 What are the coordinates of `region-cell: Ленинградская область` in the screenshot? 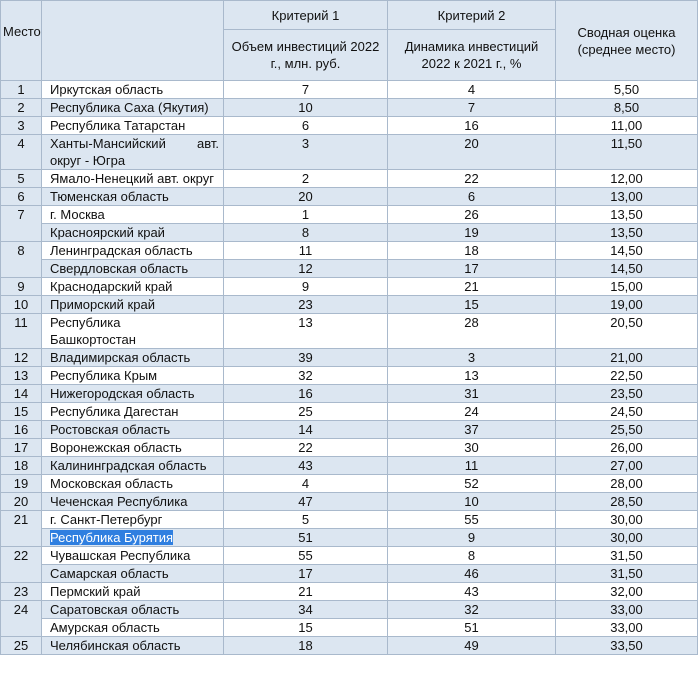 It's located at (132, 250).